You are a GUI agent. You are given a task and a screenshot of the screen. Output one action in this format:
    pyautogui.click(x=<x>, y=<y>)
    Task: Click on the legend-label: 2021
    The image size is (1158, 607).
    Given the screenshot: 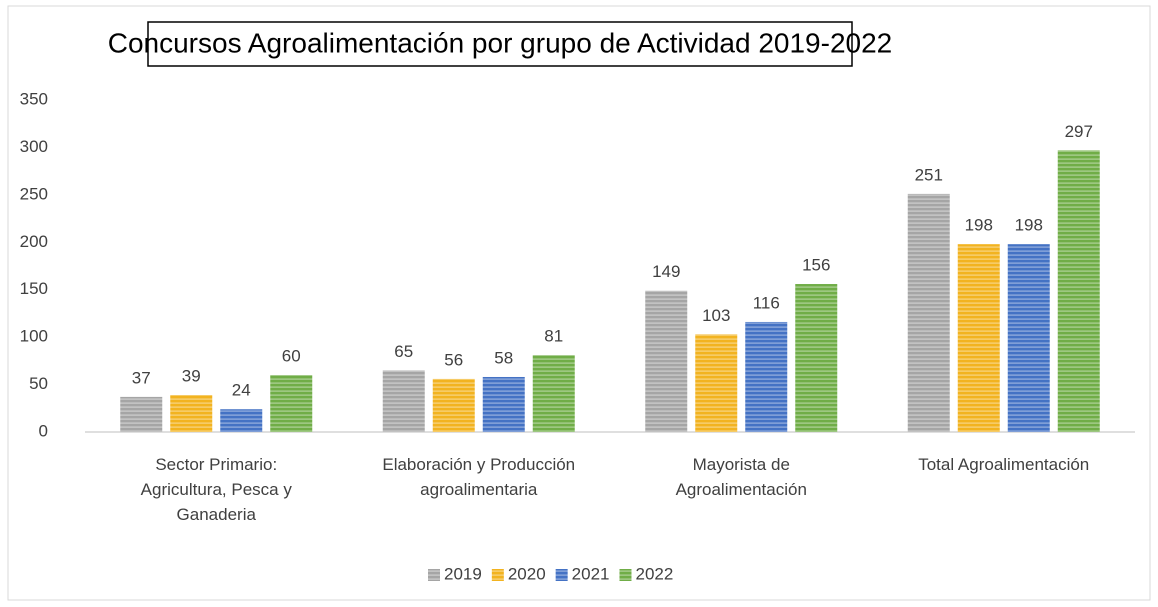 What is the action you would take?
    pyautogui.click(x=591, y=573)
    